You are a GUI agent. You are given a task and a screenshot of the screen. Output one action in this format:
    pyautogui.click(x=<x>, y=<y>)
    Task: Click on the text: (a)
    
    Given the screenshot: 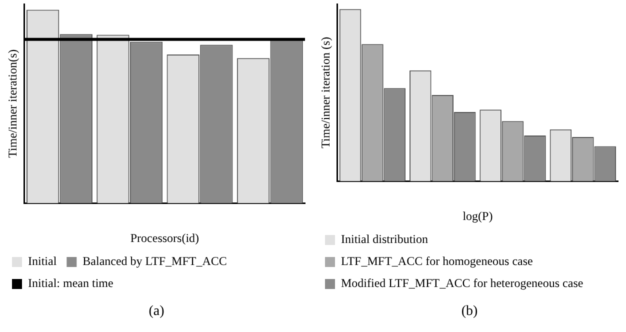 What is the action you would take?
    pyautogui.click(x=157, y=312)
    